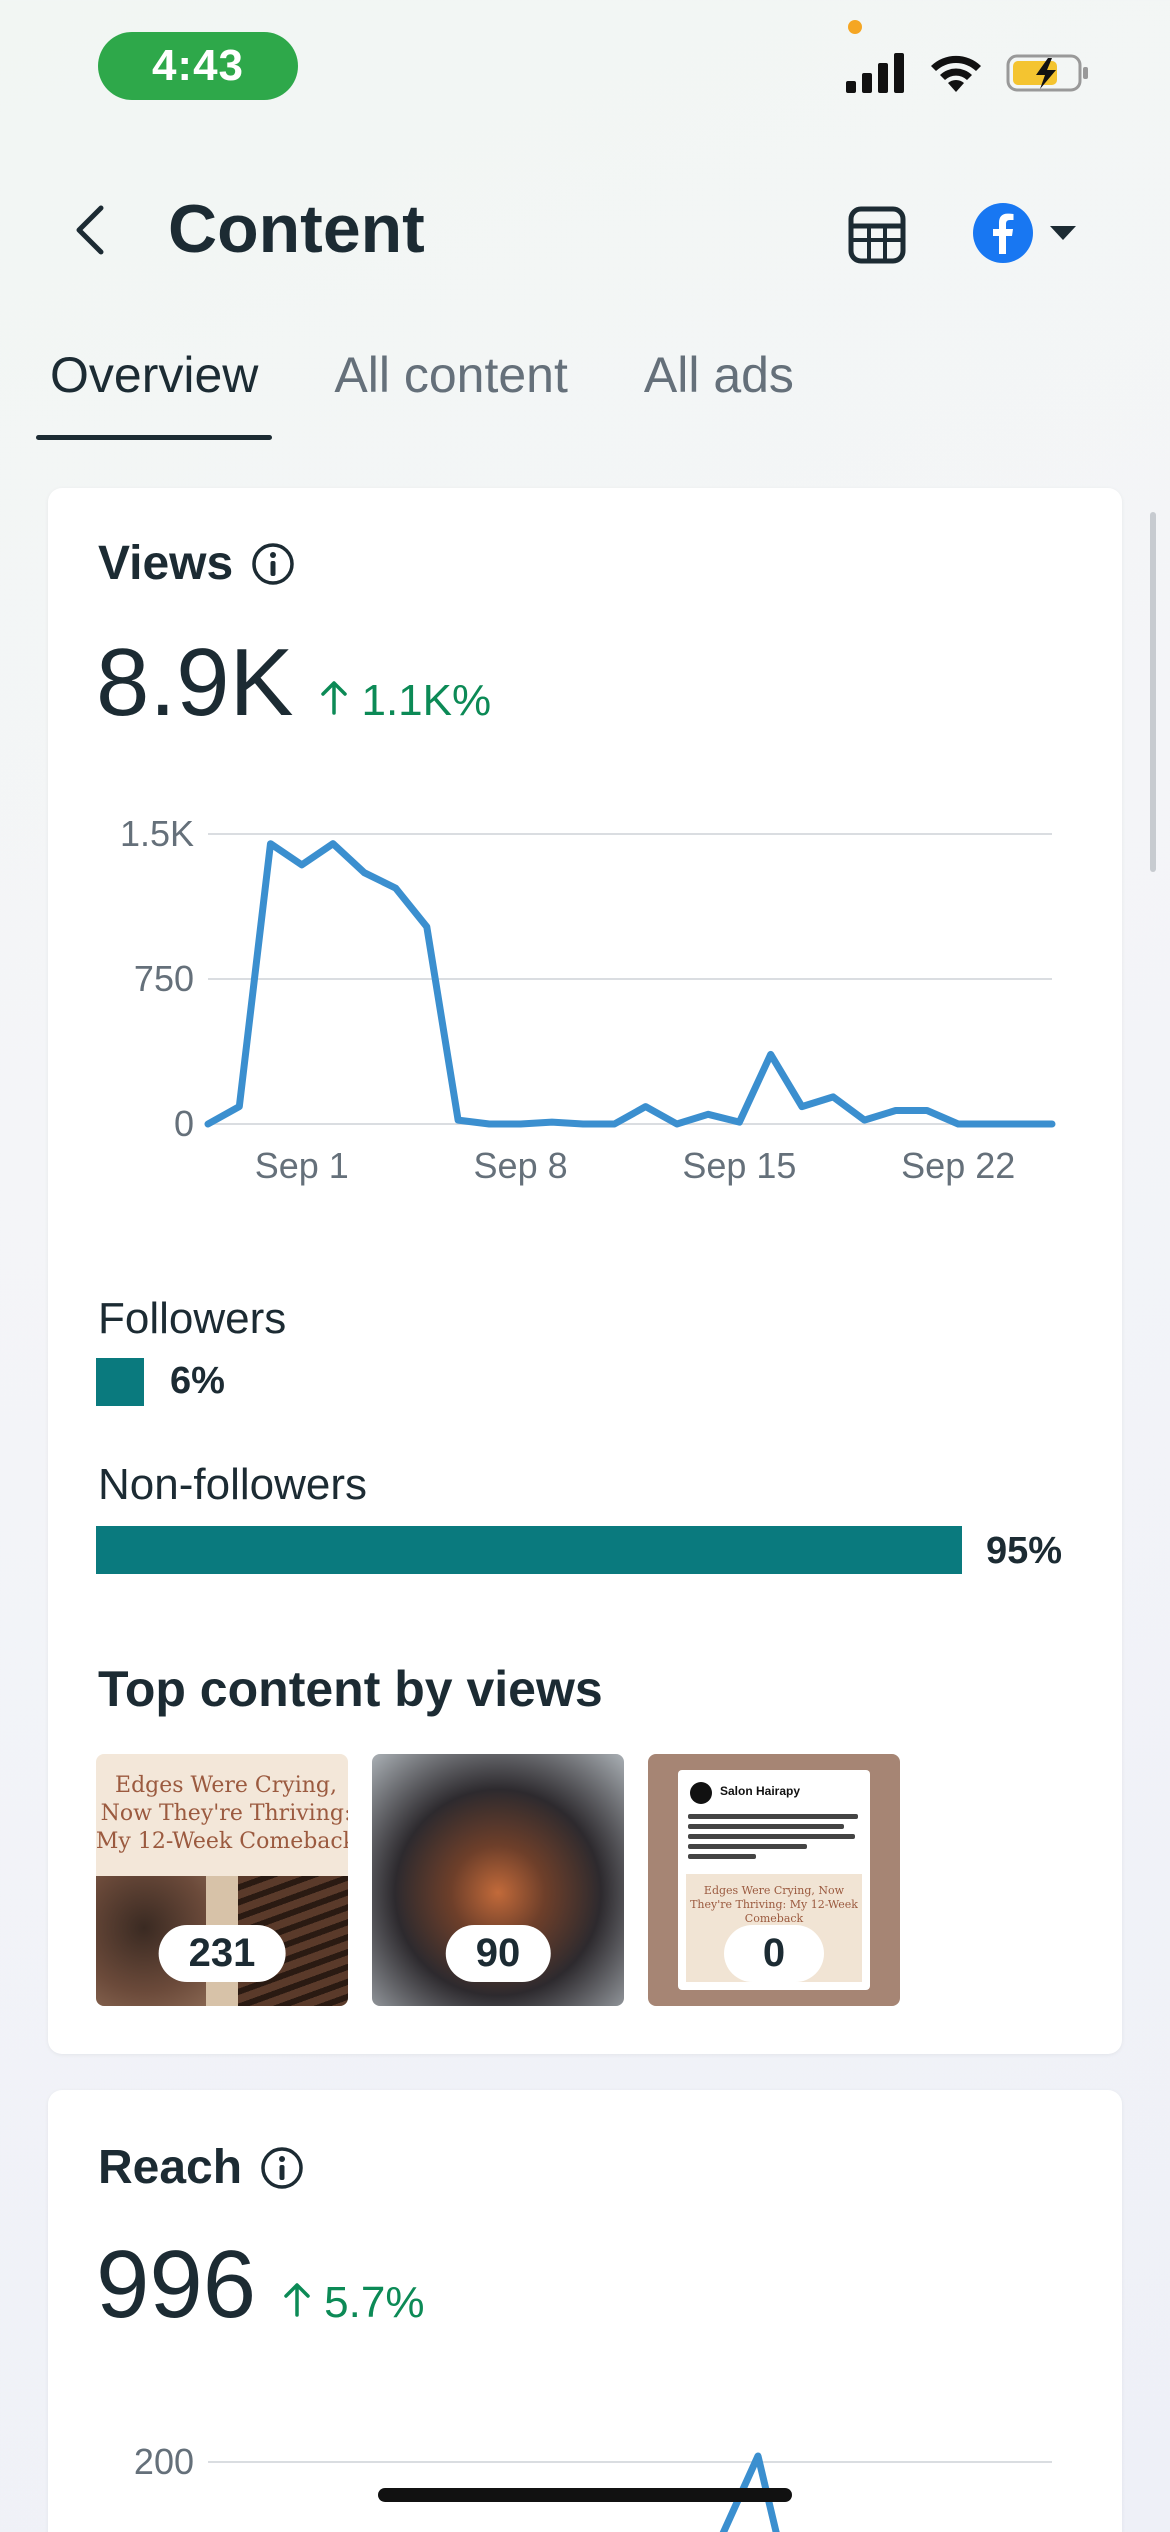  What do you see at coordinates (749, 2492) in the screenshot?
I see `reach-series-line` at bounding box center [749, 2492].